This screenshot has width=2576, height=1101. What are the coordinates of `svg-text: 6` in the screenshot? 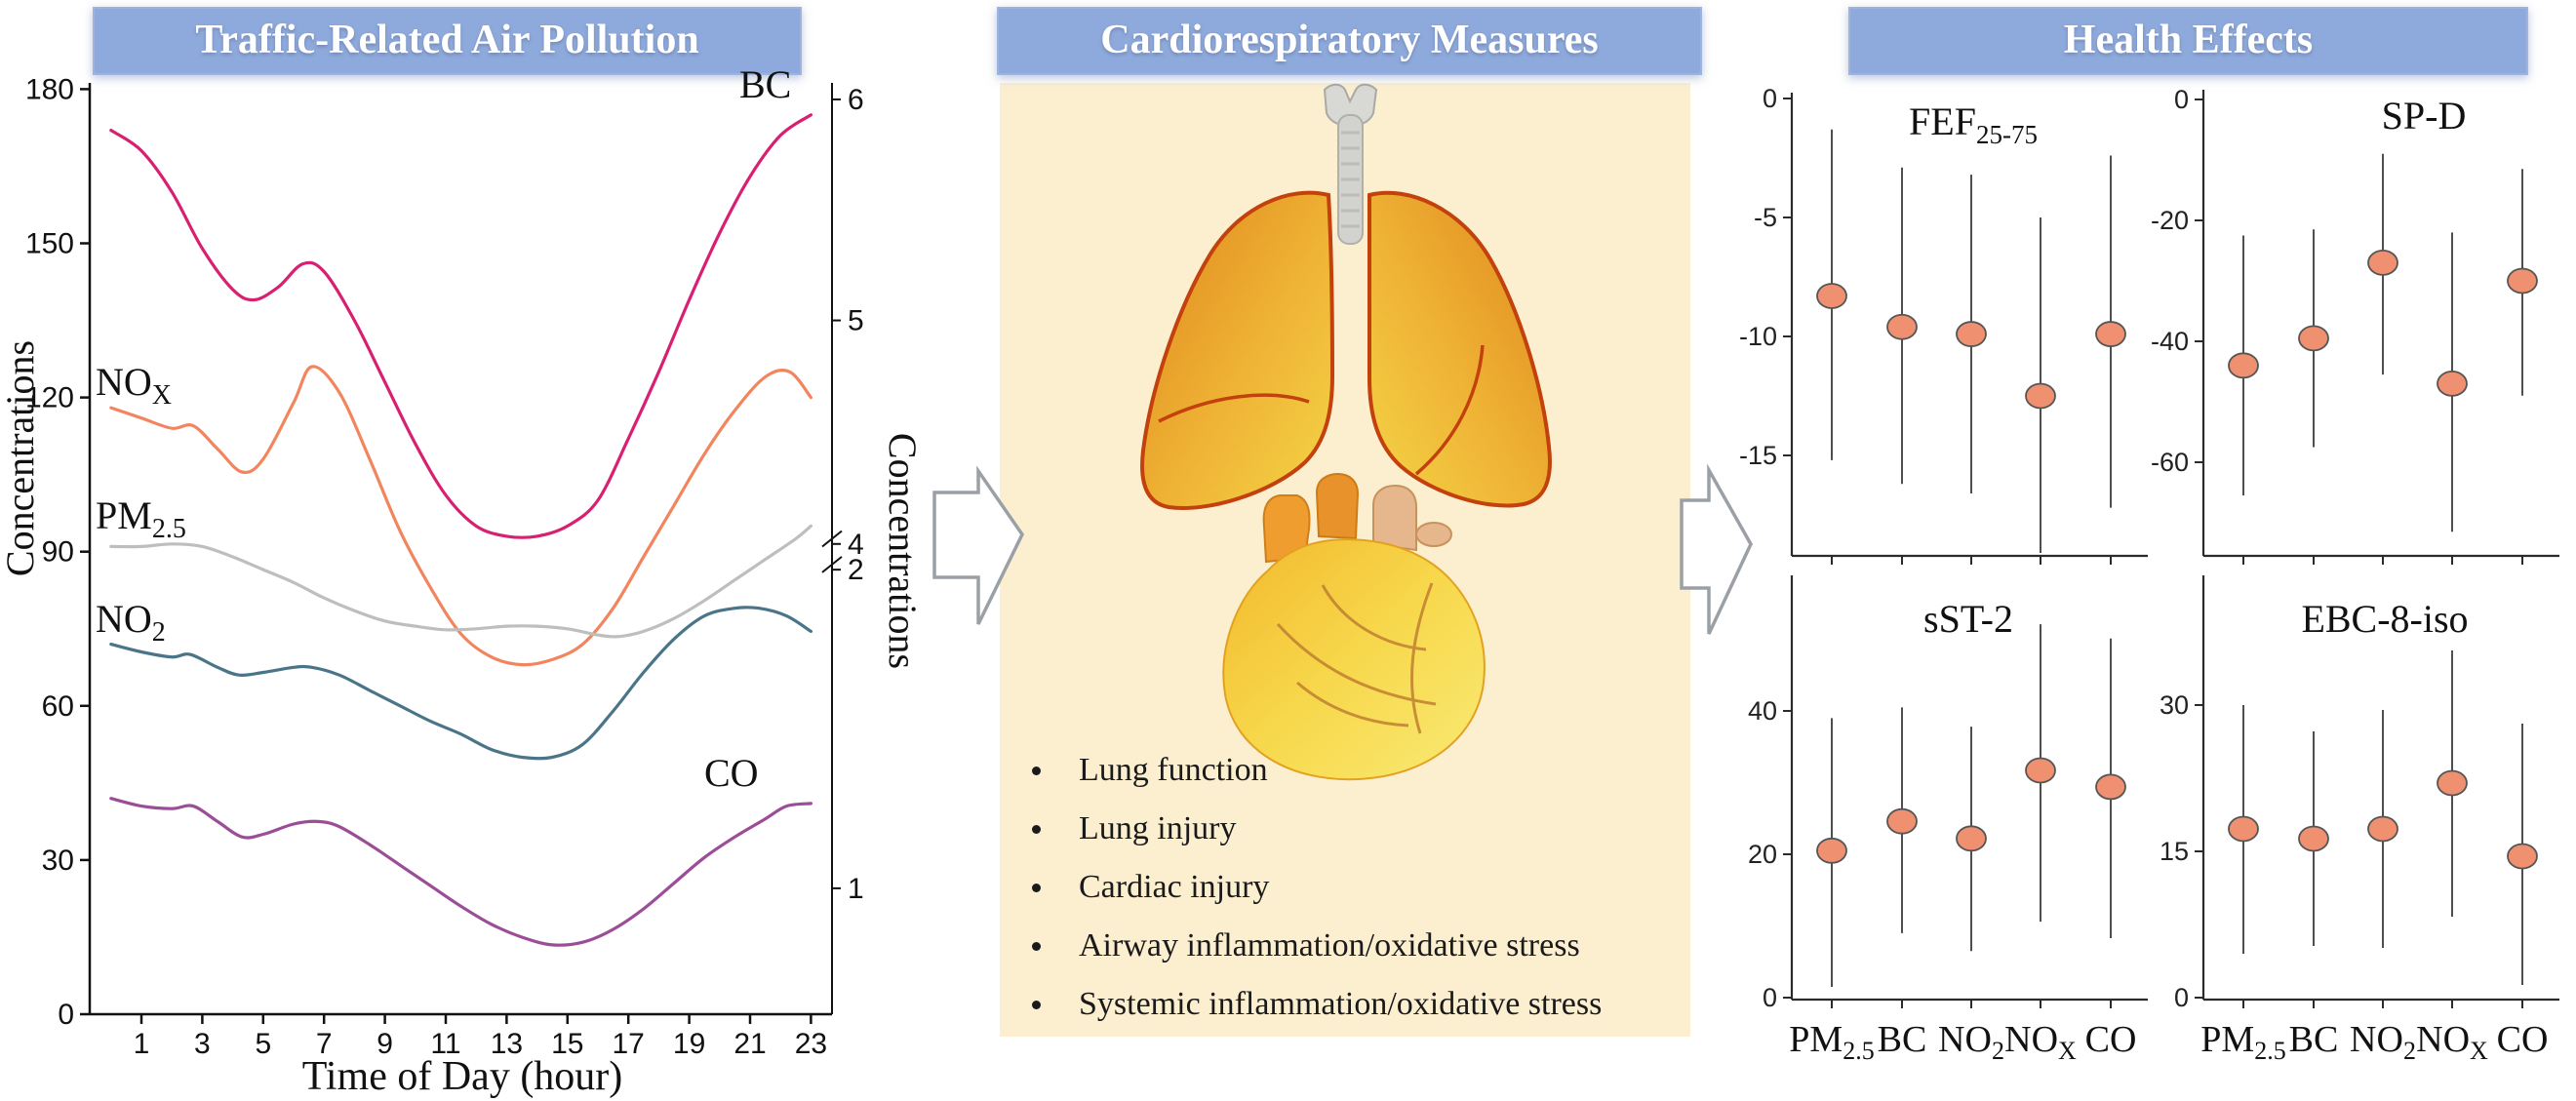 It's located at (856, 100).